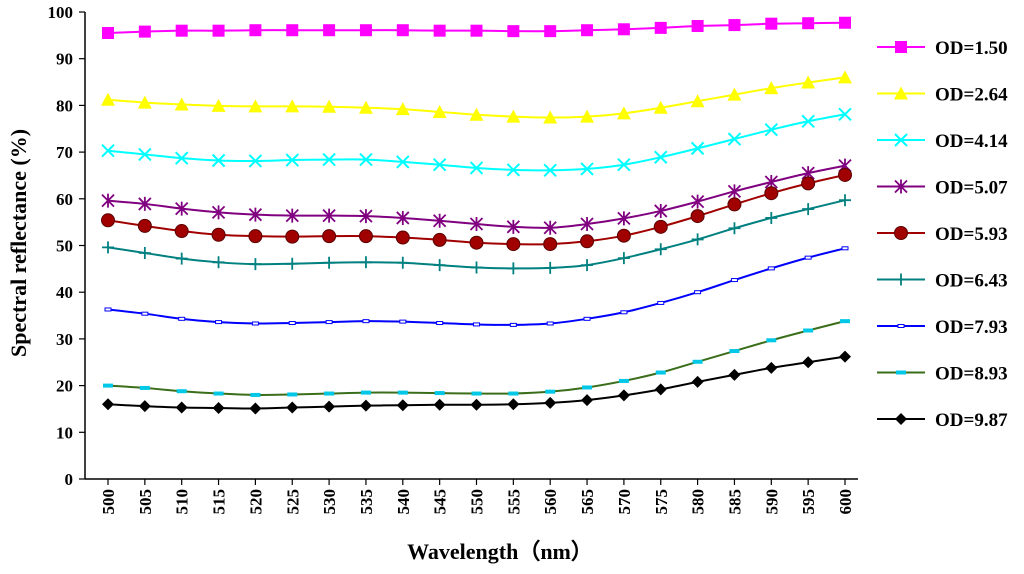  Describe the element at coordinates (734, 502) in the screenshot. I see `x-tick-label: 585` at that location.